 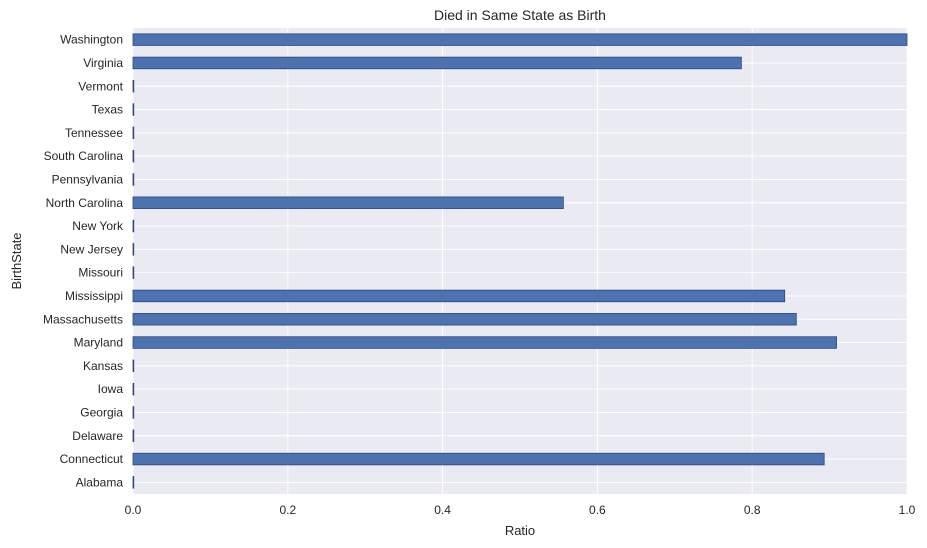 What do you see at coordinates (85, 203) in the screenshot?
I see `y-tick-label: North Carolina` at bounding box center [85, 203].